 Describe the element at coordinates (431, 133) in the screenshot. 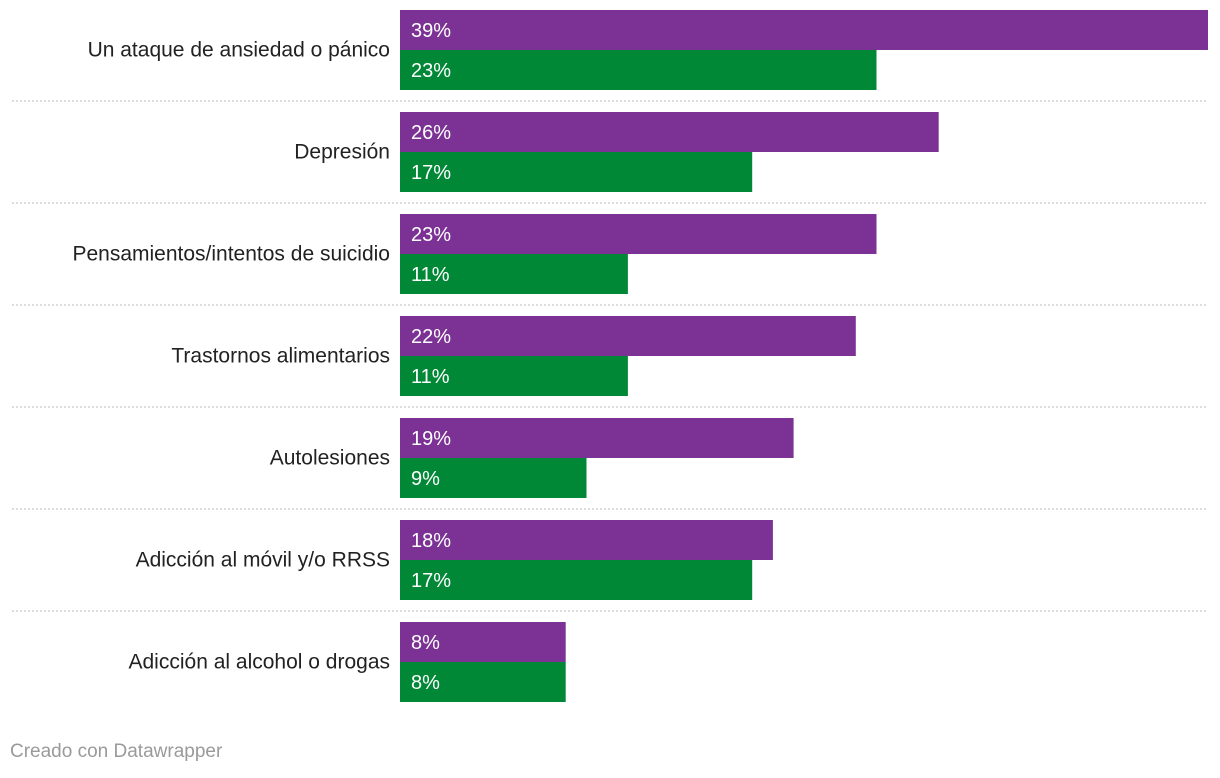

I see `bar-value-label: 26%` at that location.